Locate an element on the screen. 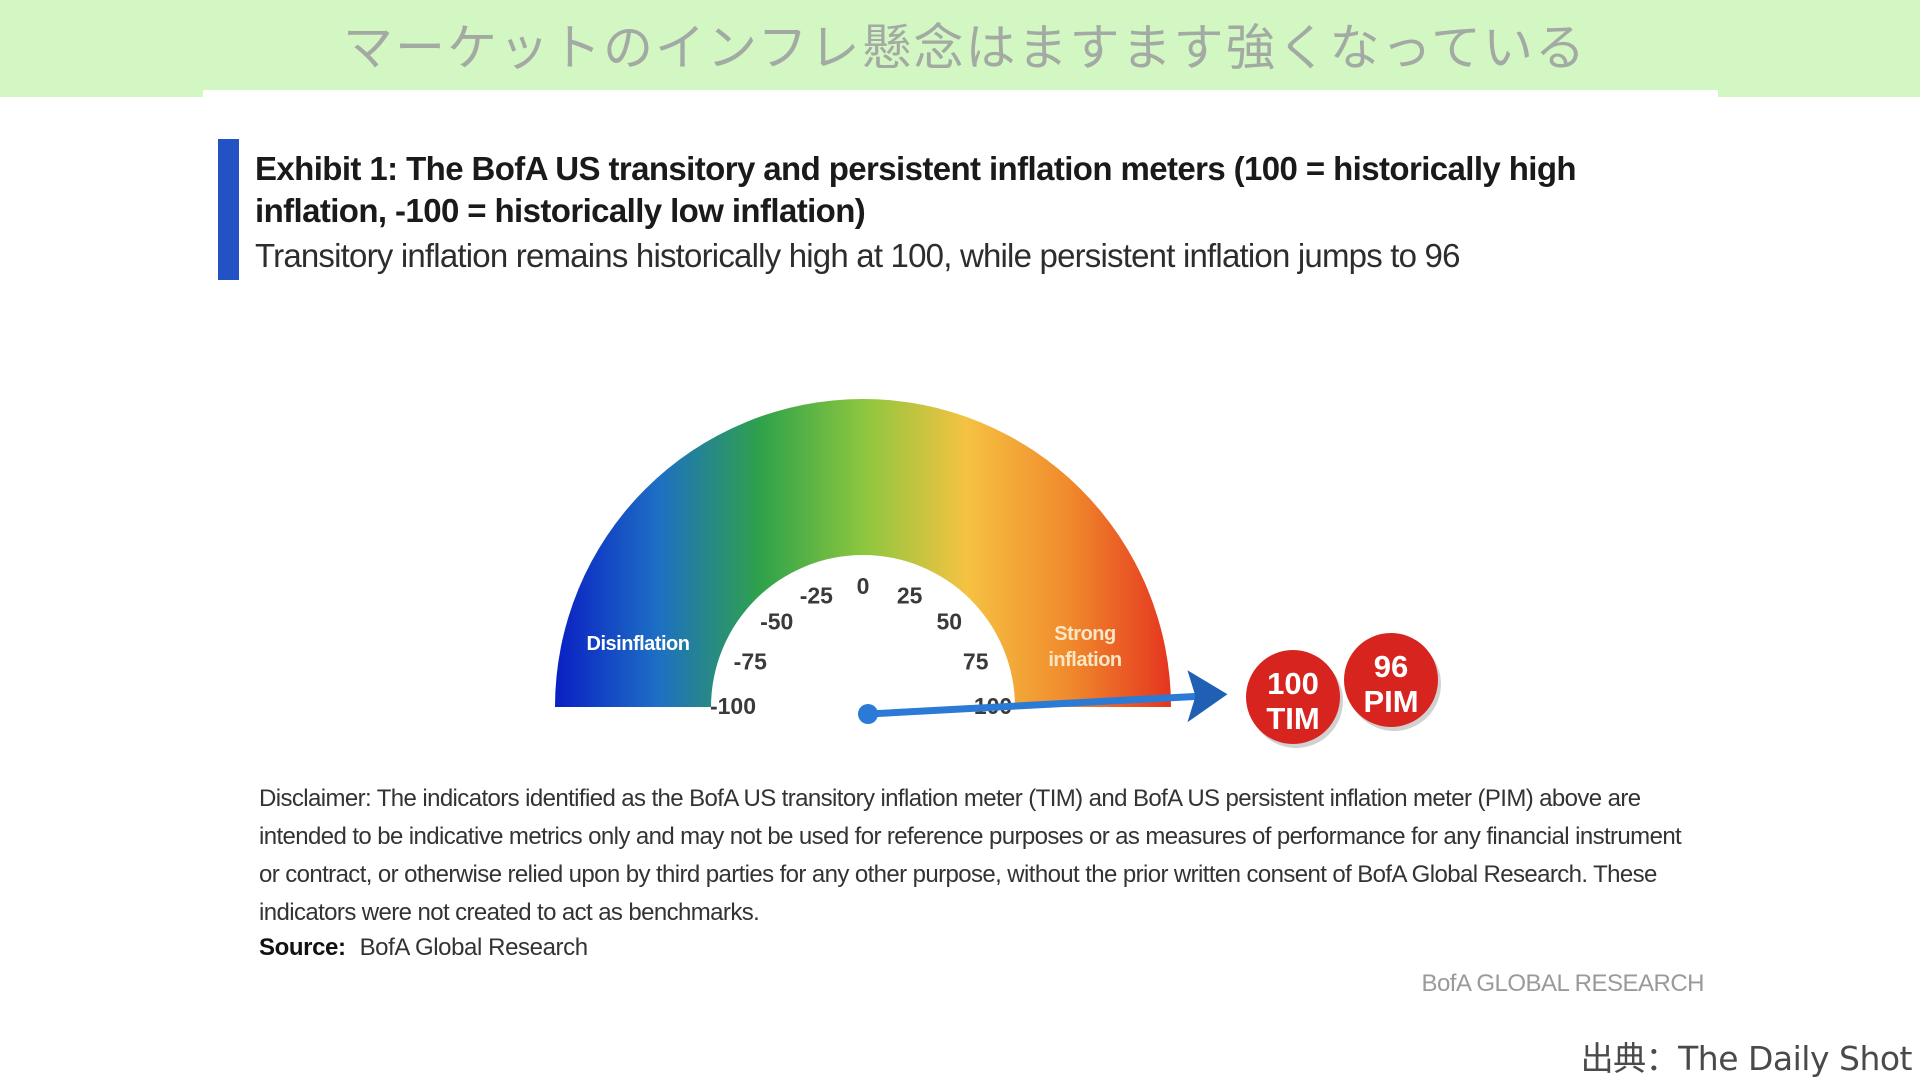  gauge-arc is located at coordinates (863, 553).